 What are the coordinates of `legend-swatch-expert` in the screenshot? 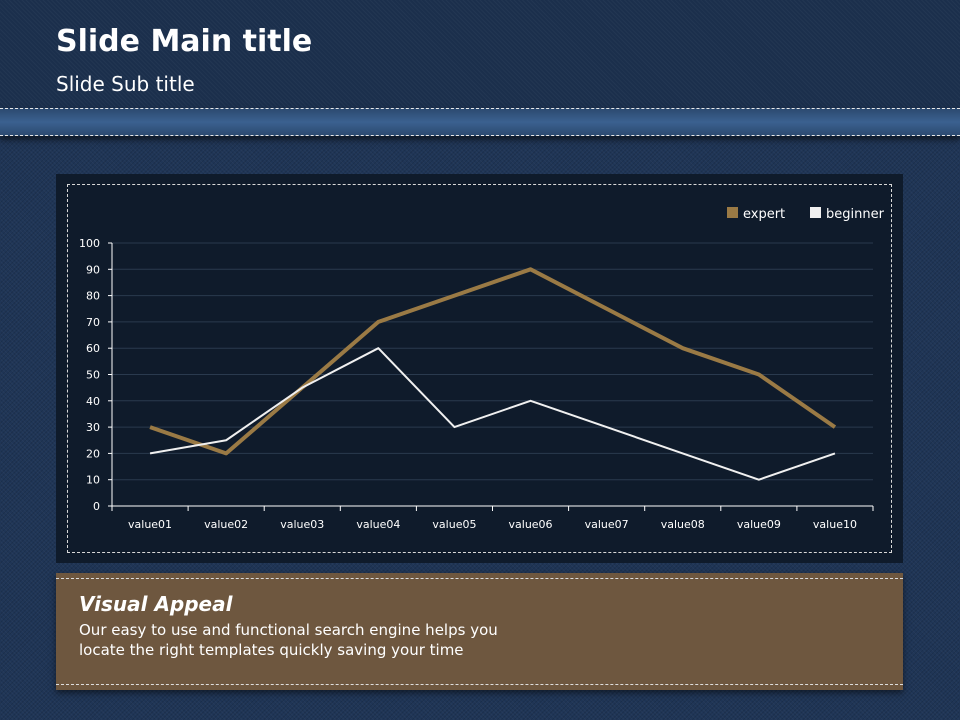 It's located at (732, 212).